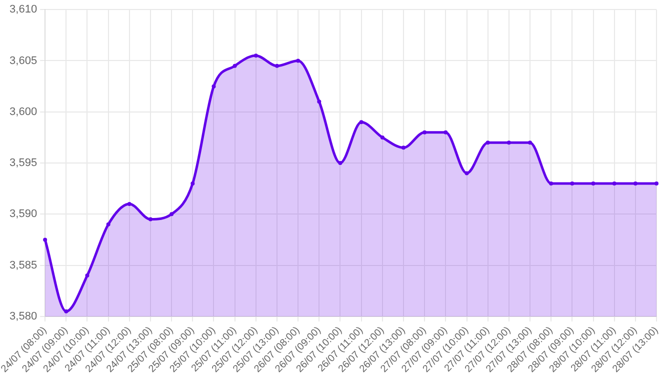  What do you see at coordinates (24, 316) in the screenshot?
I see `y-tick-label: 3,580` at bounding box center [24, 316].